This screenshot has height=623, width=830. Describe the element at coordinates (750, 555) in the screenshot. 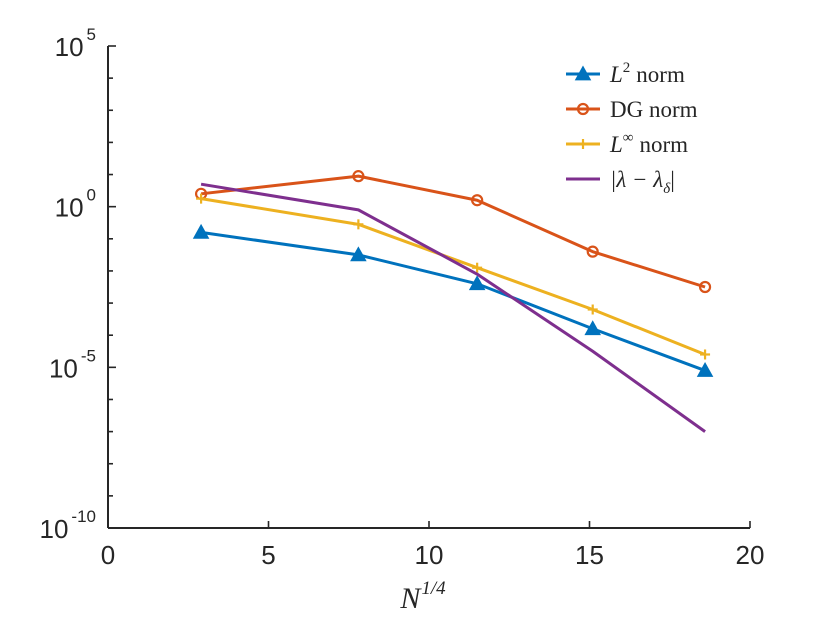

I see `x-tick-label: 20` at that location.